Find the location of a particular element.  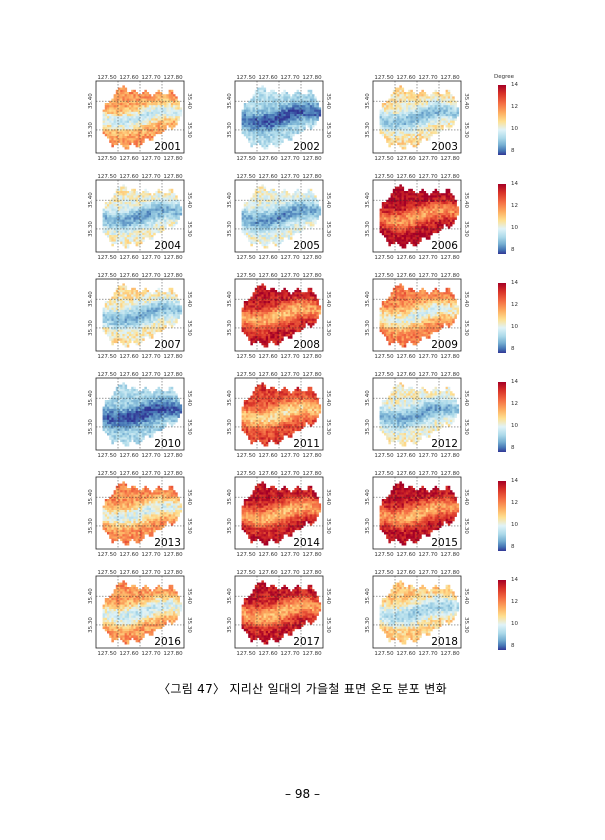

year-label: 2012 is located at coordinates (444, 444).